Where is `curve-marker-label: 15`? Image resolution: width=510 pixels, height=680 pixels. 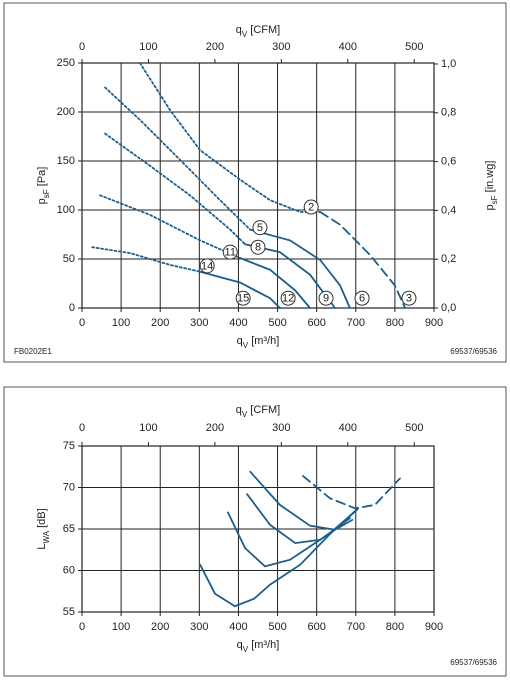
curve-marker-label: 15 is located at coordinates (243, 299).